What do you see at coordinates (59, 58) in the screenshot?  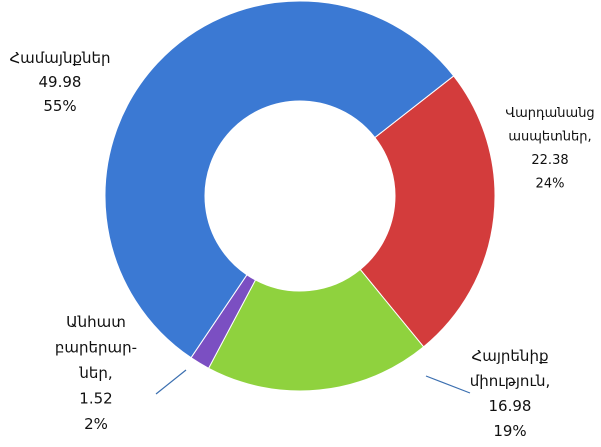 I see `label-line: Համայնքներ` at bounding box center [59, 58].